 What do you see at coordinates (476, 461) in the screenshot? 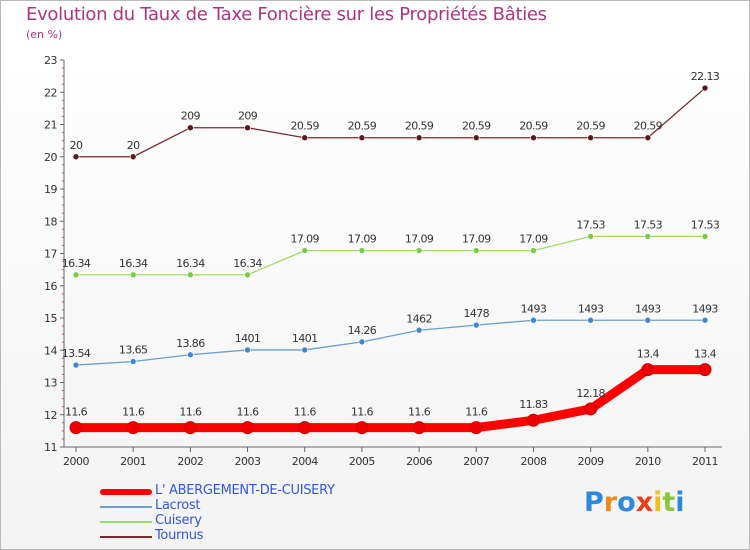
I see `x-tick-label: 2007` at bounding box center [476, 461].